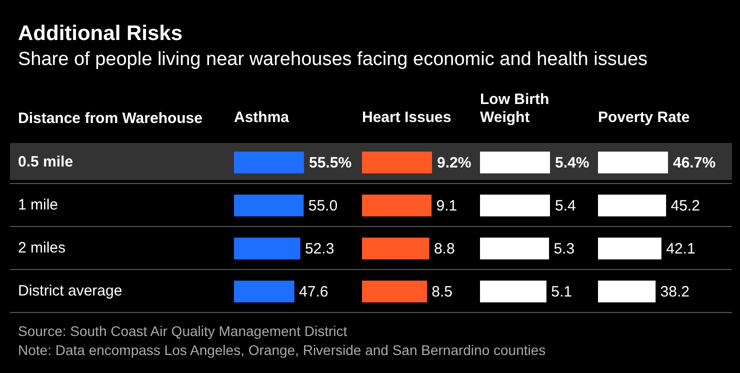 This screenshot has width=740, height=373. Describe the element at coordinates (333, 60) in the screenshot. I see `chart-subtitle: Share of people living near warehouses facing economic and health issues` at that location.